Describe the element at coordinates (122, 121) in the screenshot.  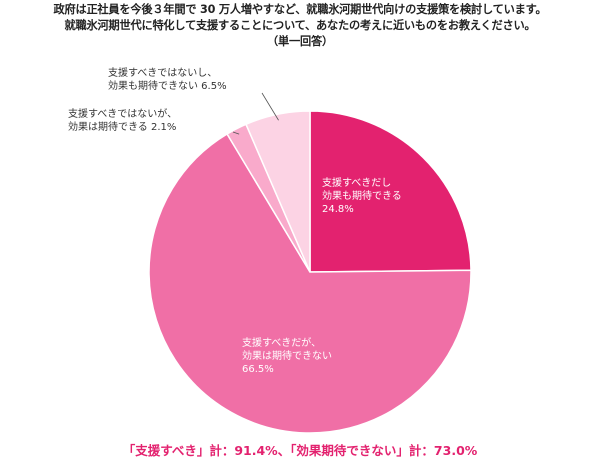
I see `slice-label-no-support-effective: 支援すべきではないが、 効果は期待できる 2.1%` at that location.